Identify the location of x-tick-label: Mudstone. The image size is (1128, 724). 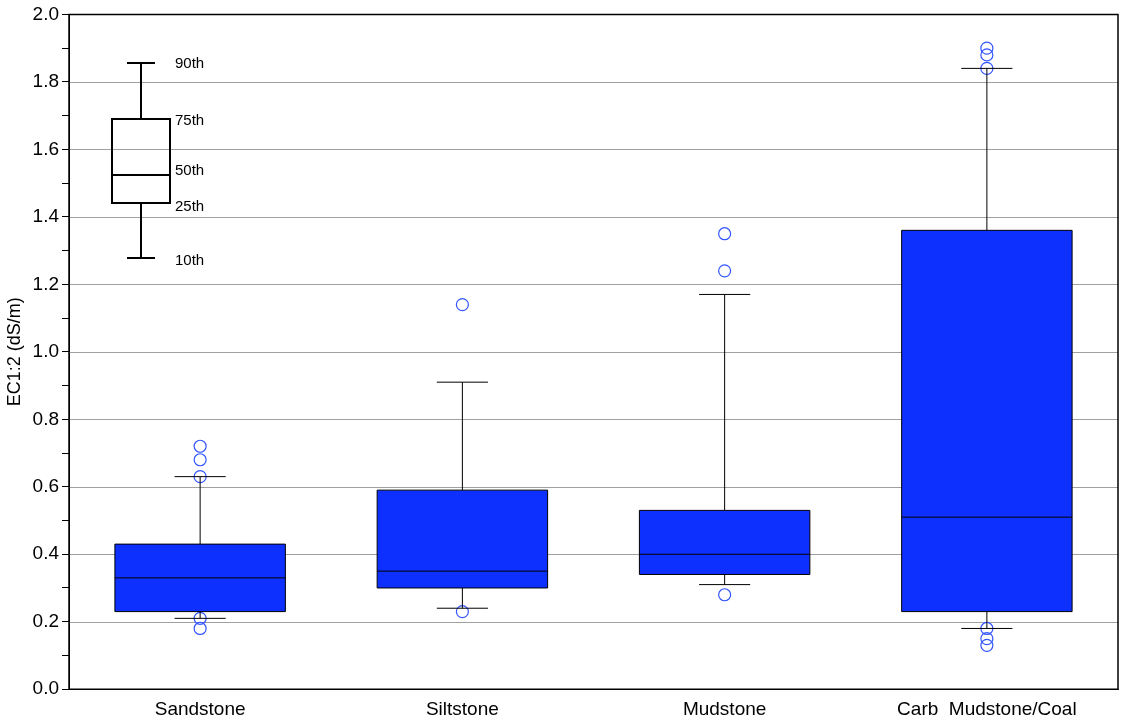
(724, 708).